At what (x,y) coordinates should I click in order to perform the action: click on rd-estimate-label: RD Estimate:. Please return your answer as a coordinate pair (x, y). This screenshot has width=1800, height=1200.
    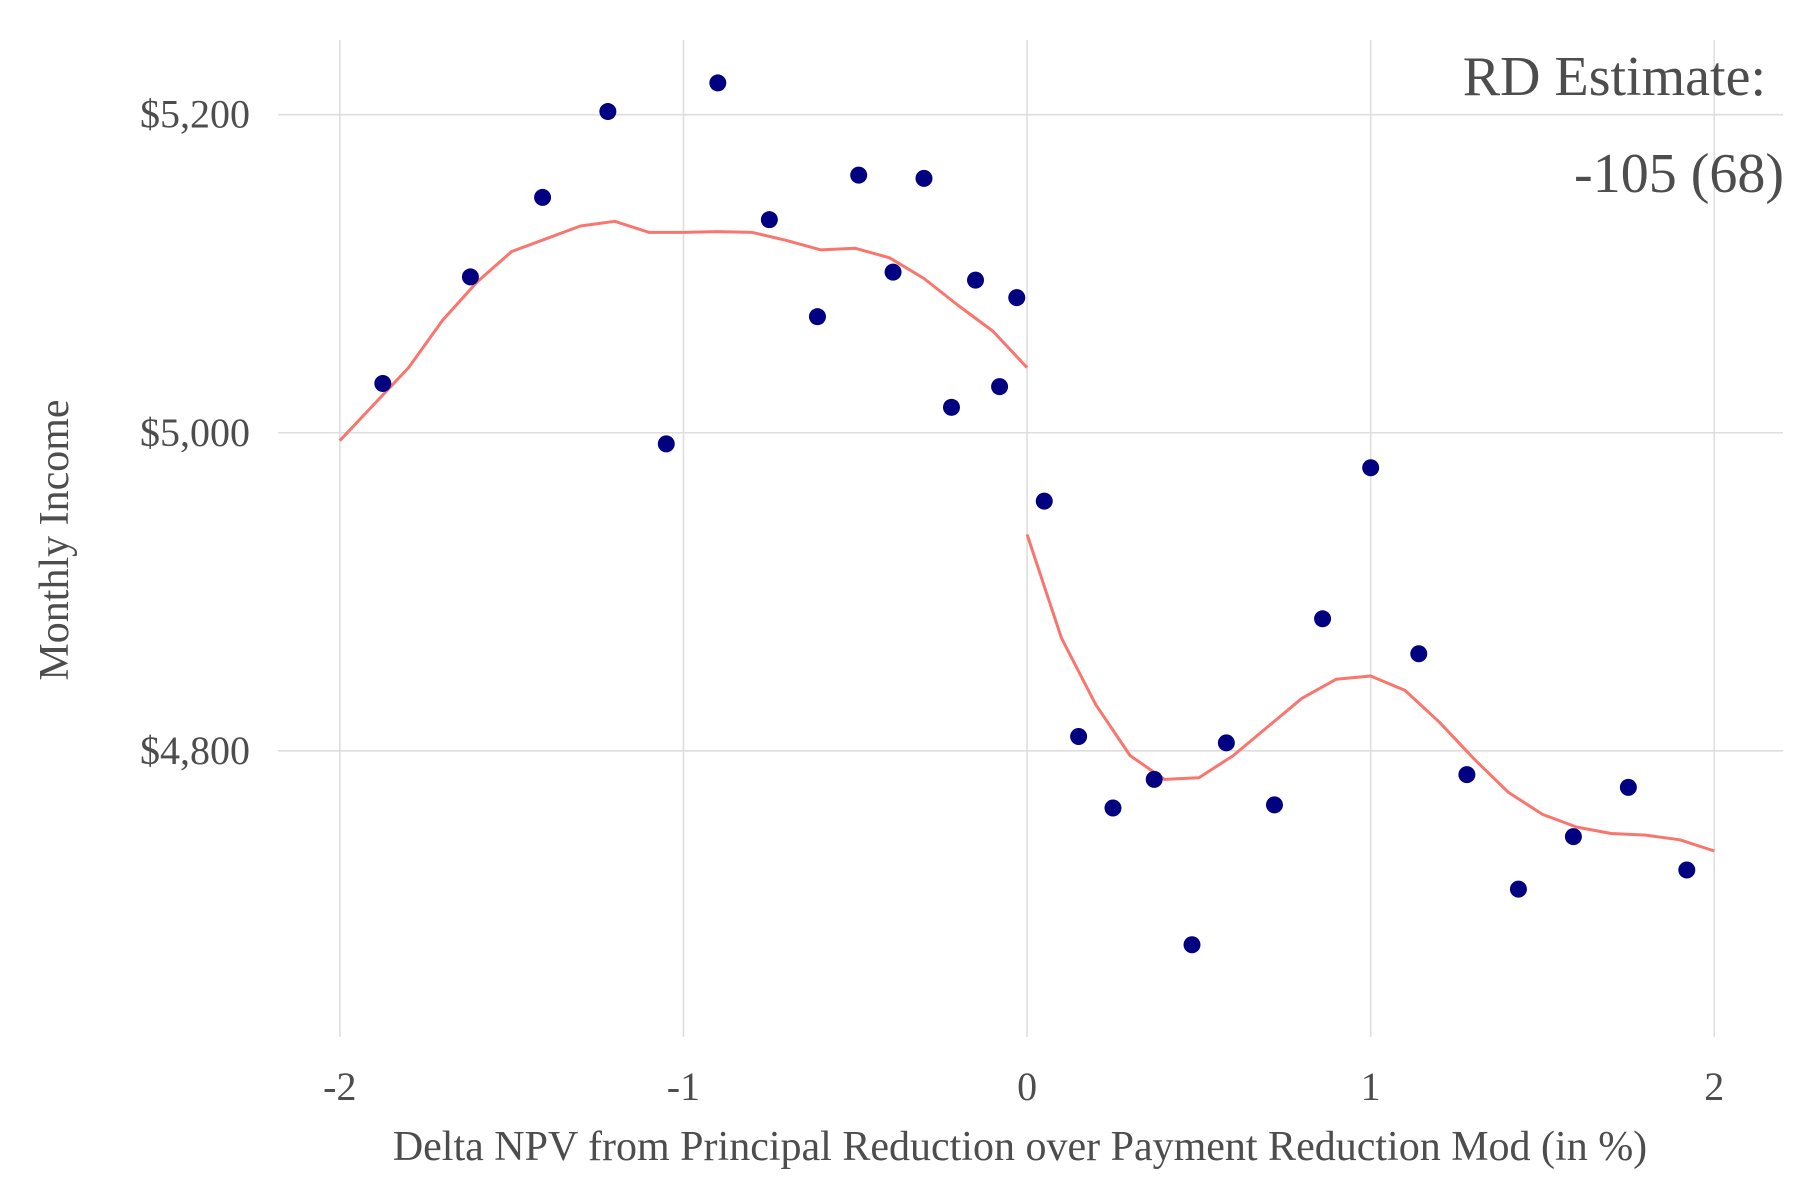
    Looking at the image, I should click on (1614, 77).